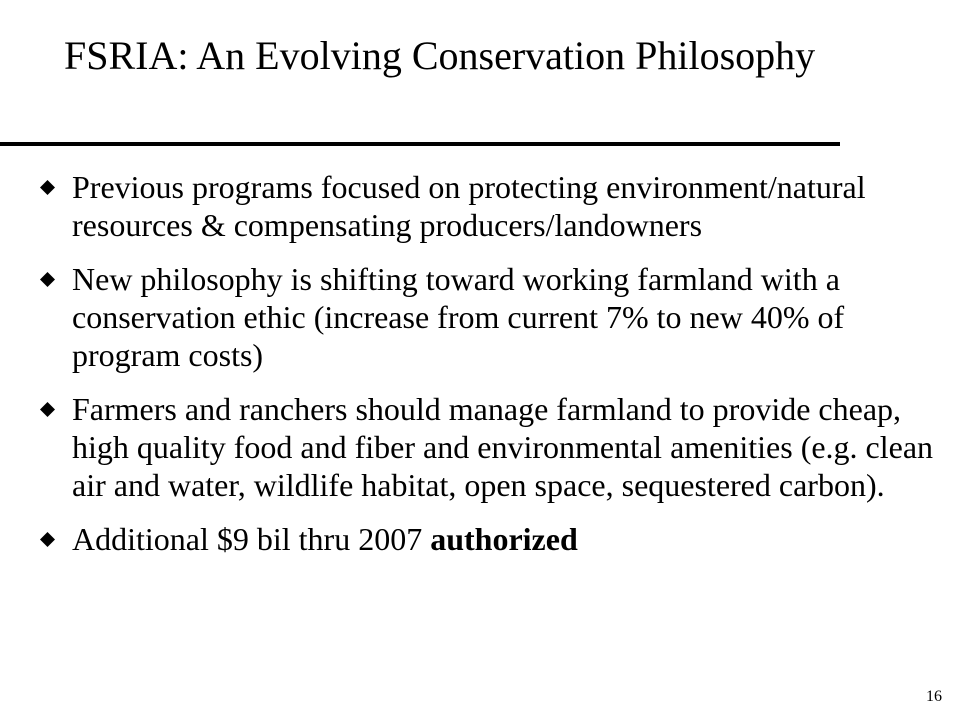  Describe the element at coordinates (934, 696) in the screenshot. I see `page-number: 16` at that location.